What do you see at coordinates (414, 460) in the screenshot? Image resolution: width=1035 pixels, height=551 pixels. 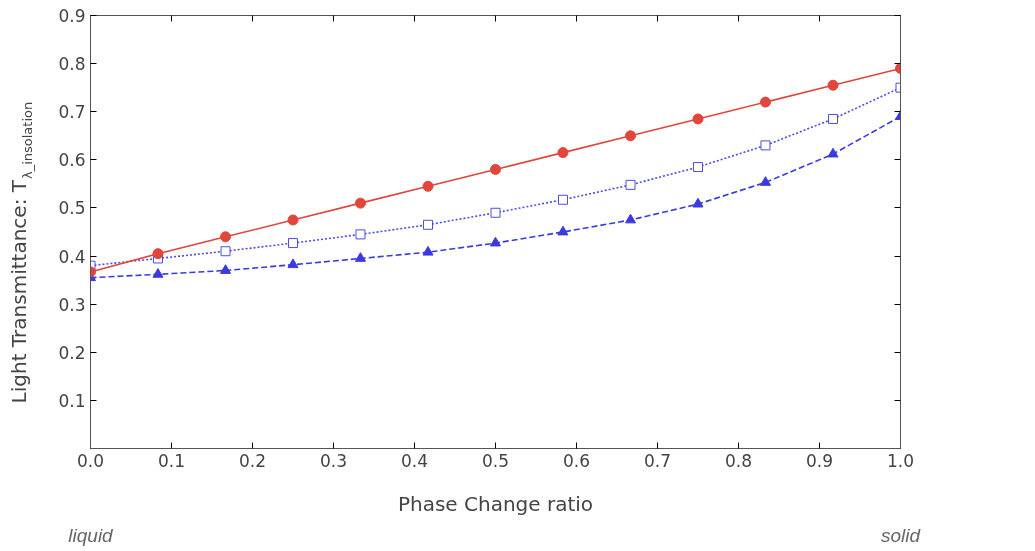 I see `x-tick-label: 0.4` at bounding box center [414, 460].